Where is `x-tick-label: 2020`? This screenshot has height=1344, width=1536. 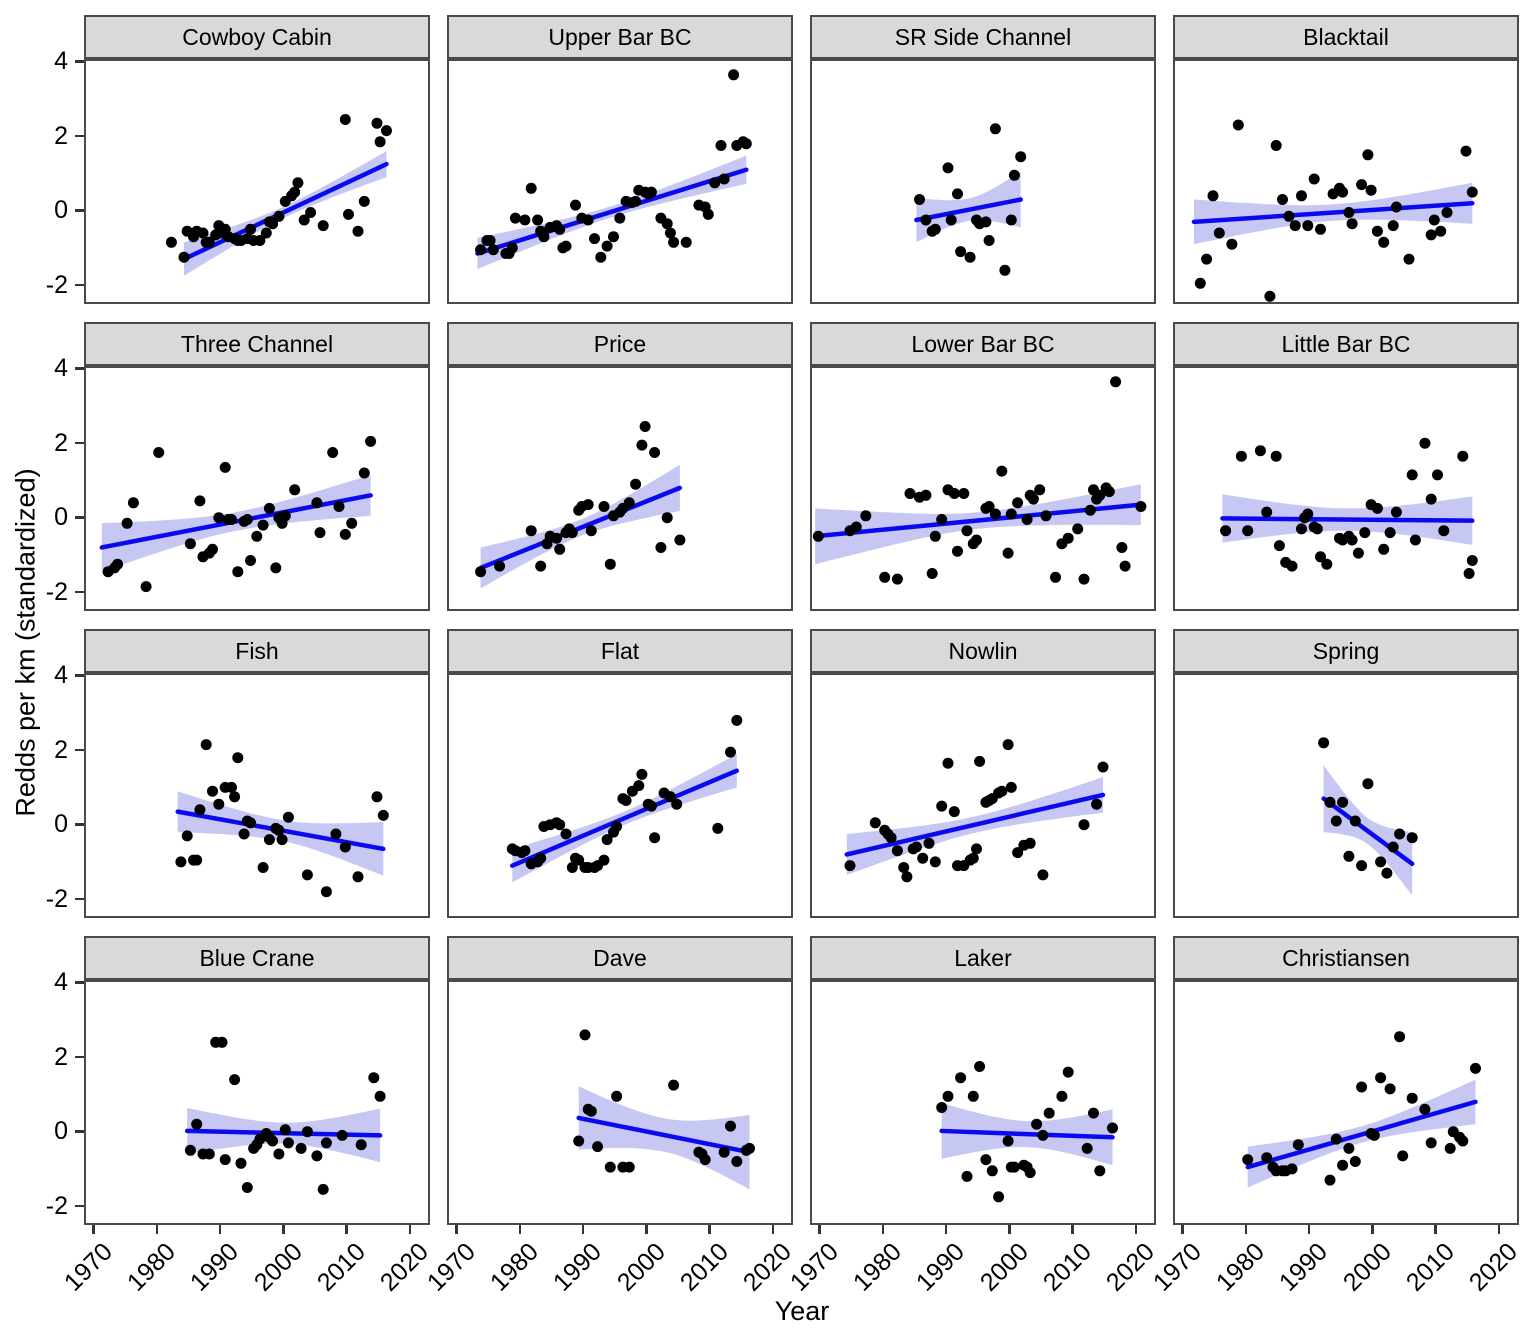
x-tick-label: 2020 is located at coordinates (1131, 1267).